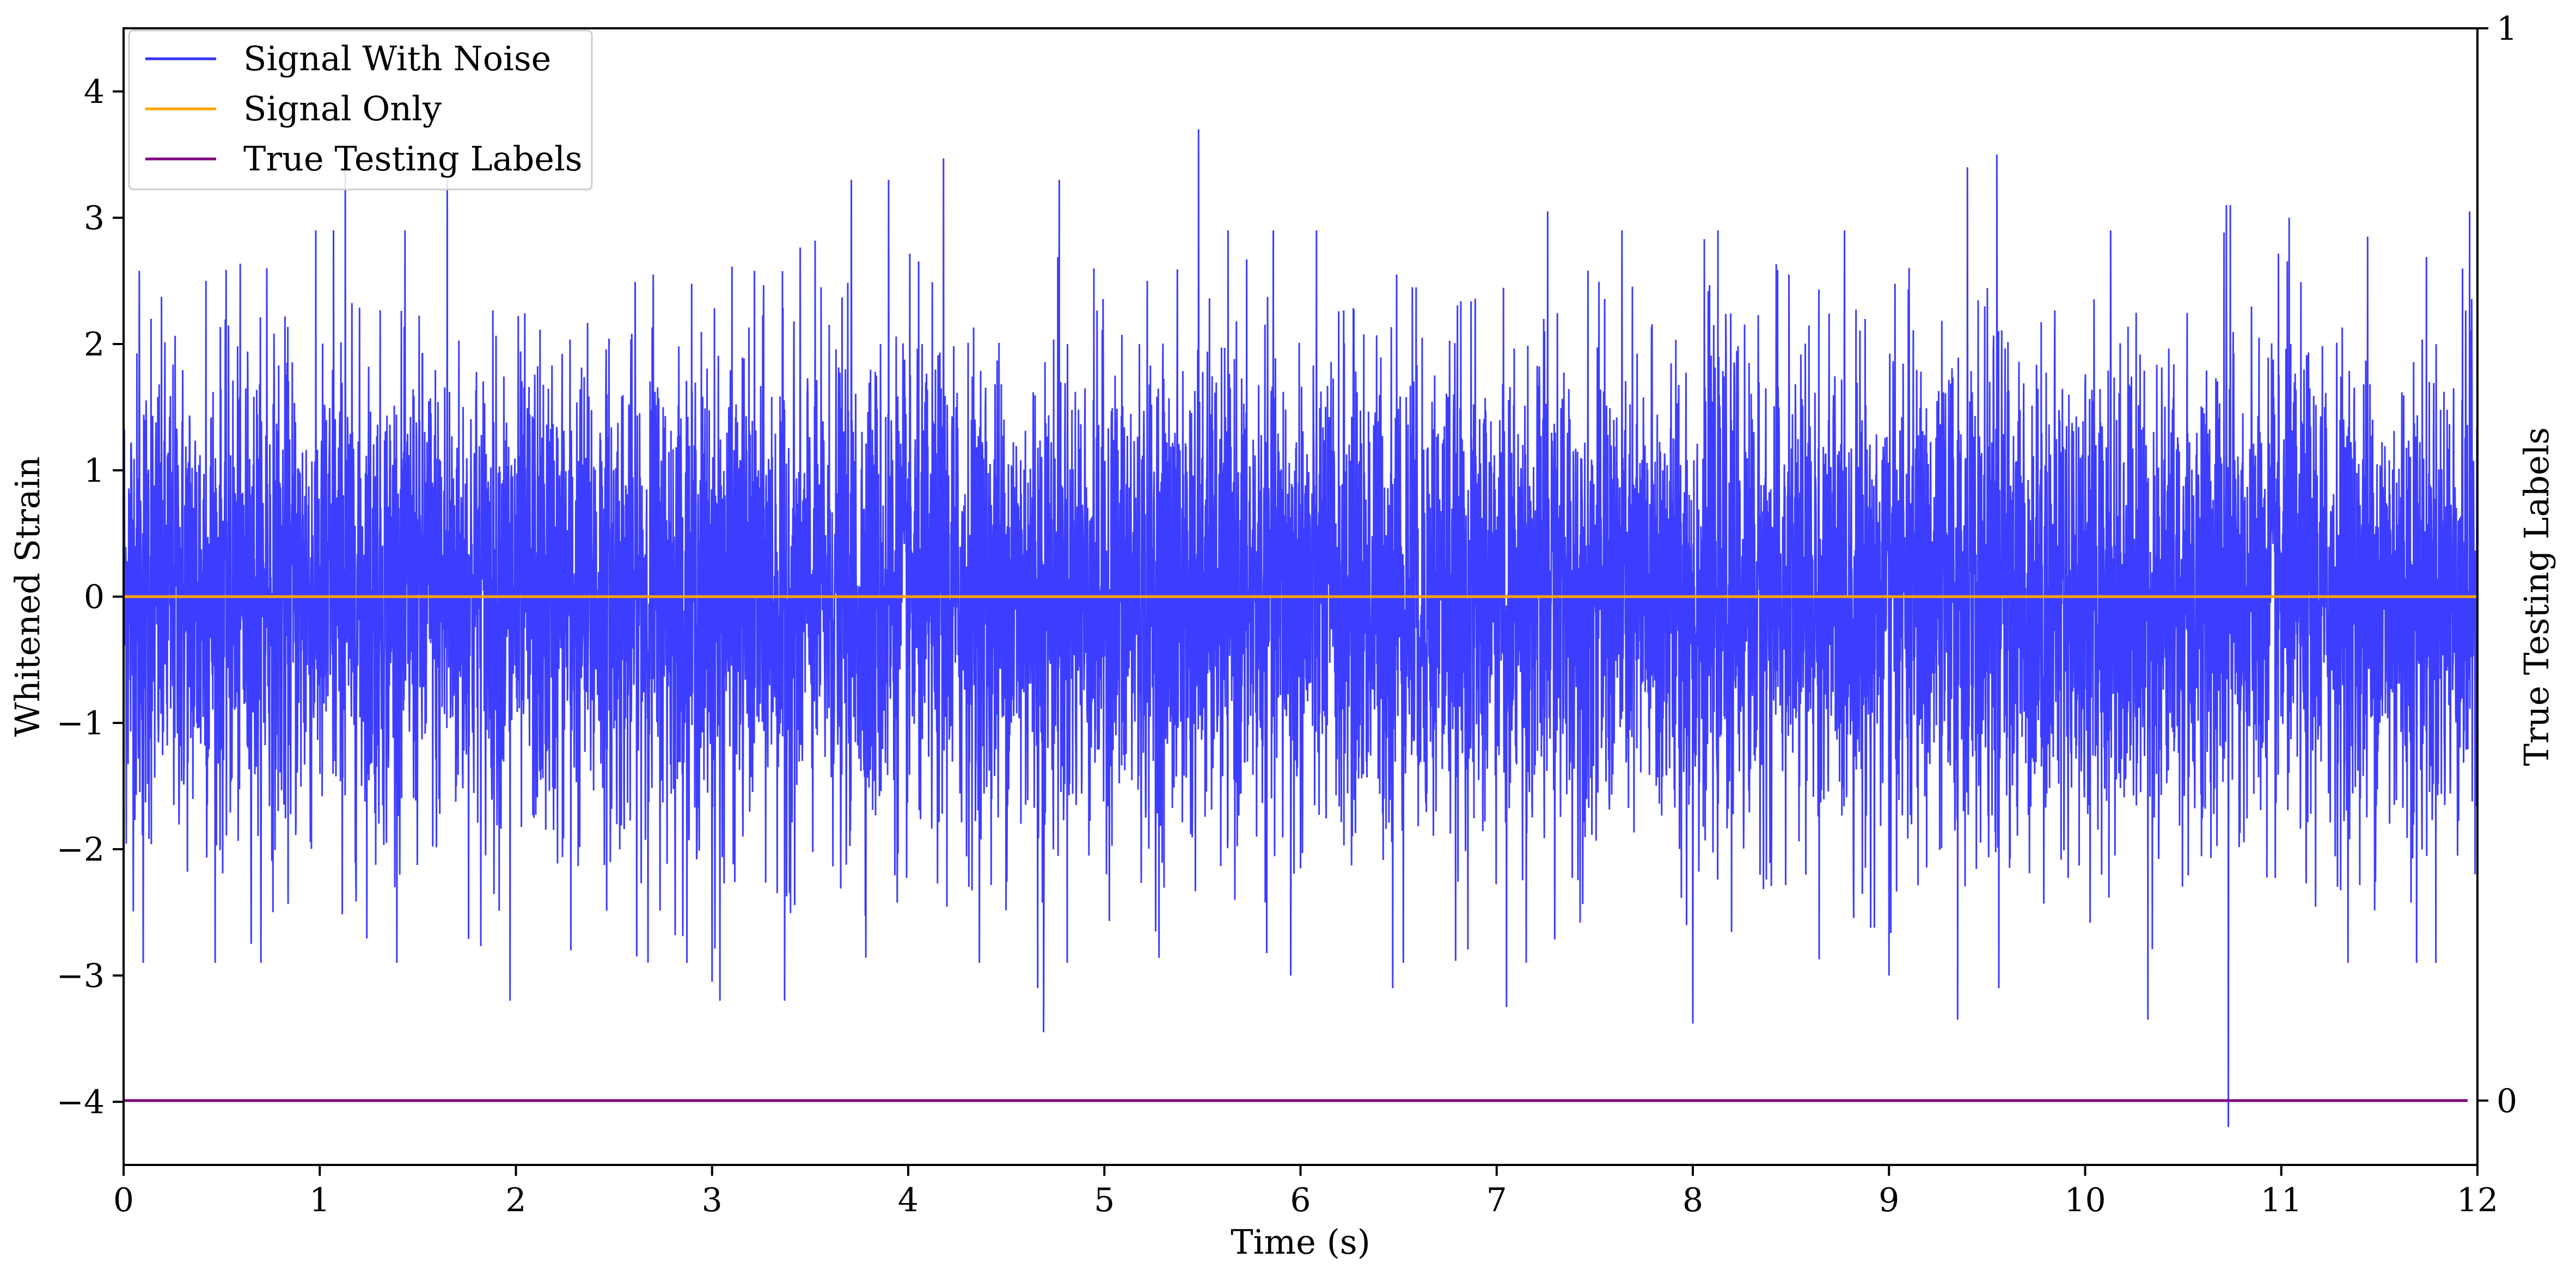  What do you see at coordinates (1104, 1200) in the screenshot?
I see `x-tick-label: 5` at bounding box center [1104, 1200].